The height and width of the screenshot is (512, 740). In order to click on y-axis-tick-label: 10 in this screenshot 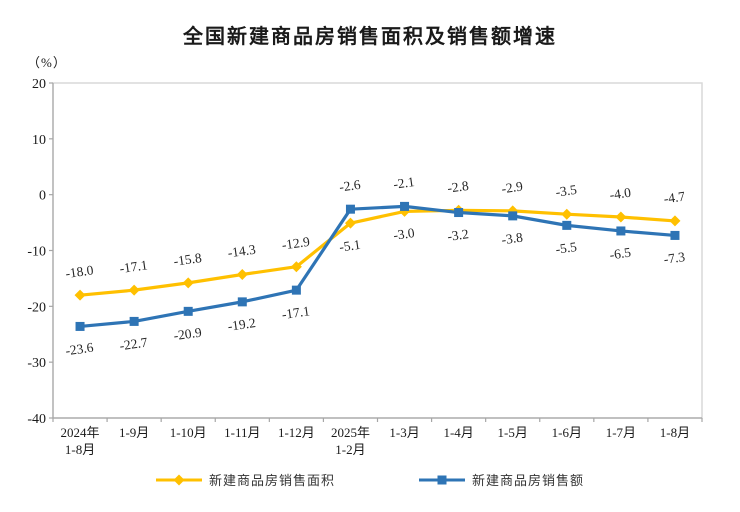, I will do `click(39, 140)`.